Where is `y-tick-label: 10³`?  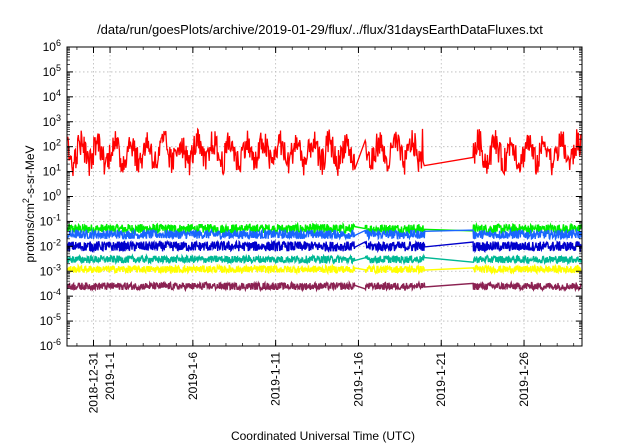
y-tick-label: 10³ is located at coordinates (52, 121).